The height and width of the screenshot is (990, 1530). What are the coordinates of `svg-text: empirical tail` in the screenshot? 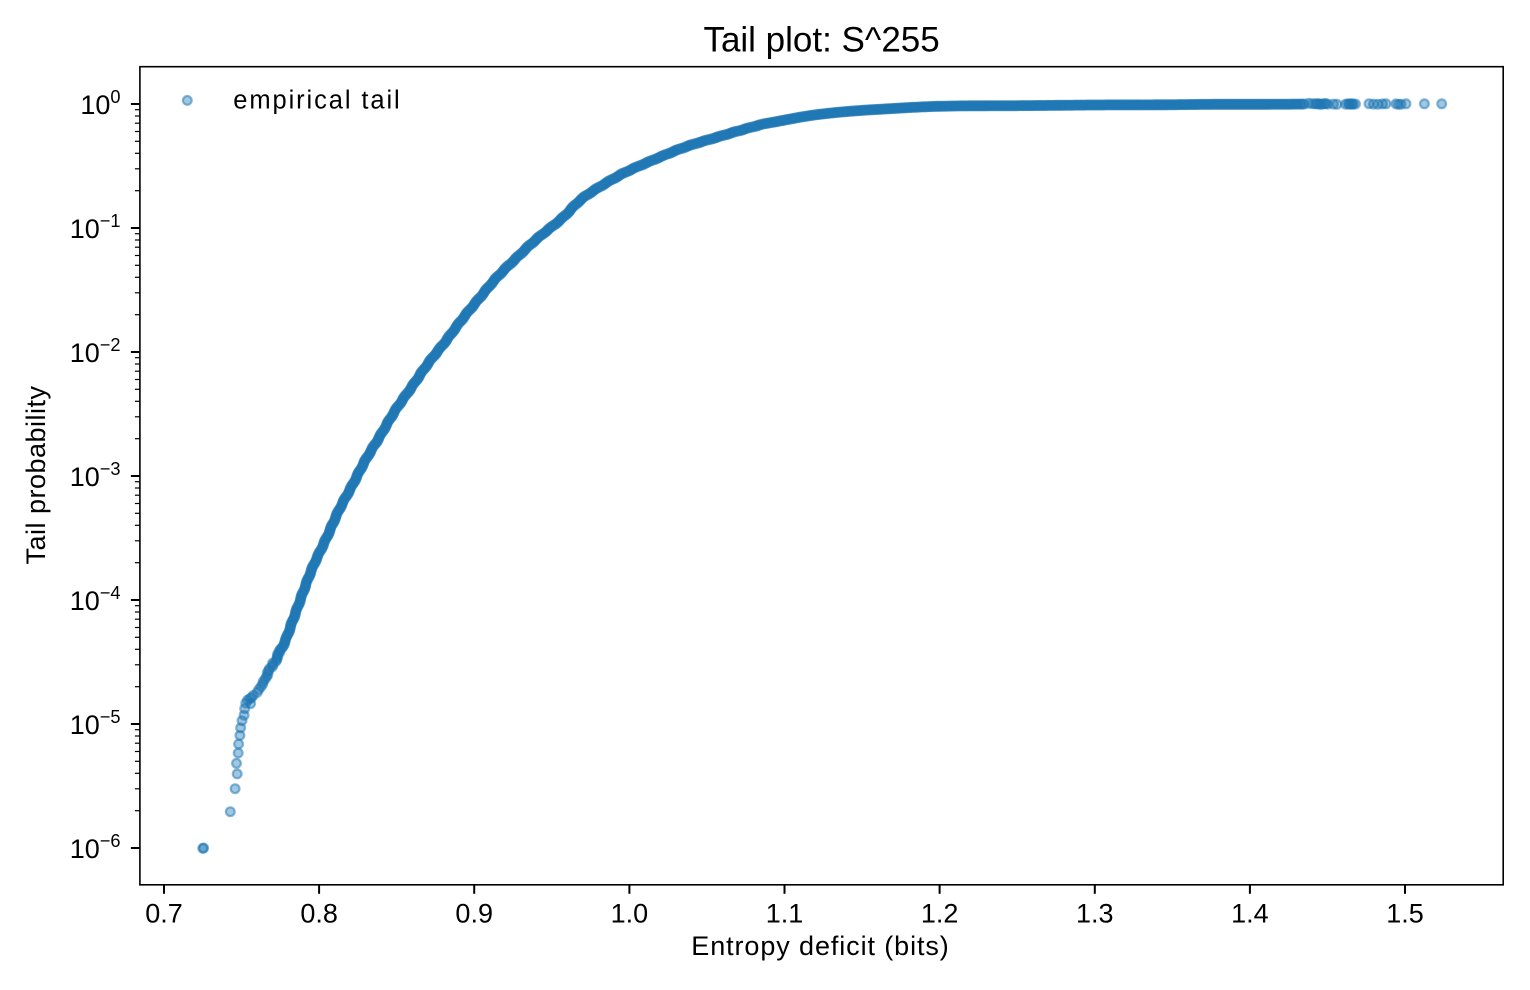 It's located at (317, 100).